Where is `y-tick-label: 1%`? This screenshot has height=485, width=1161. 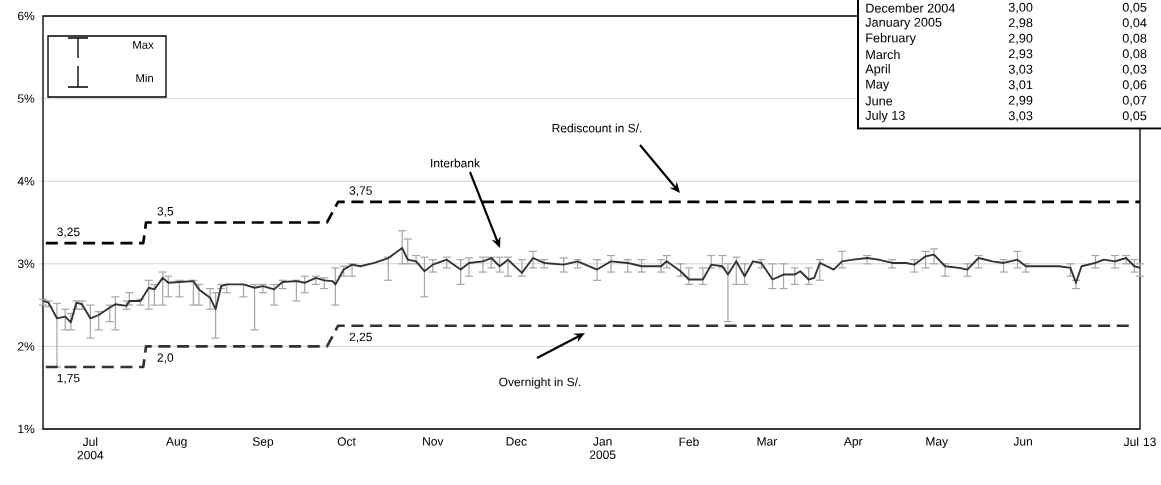
y-tick-label: 1% is located at coordinates (26, 429).